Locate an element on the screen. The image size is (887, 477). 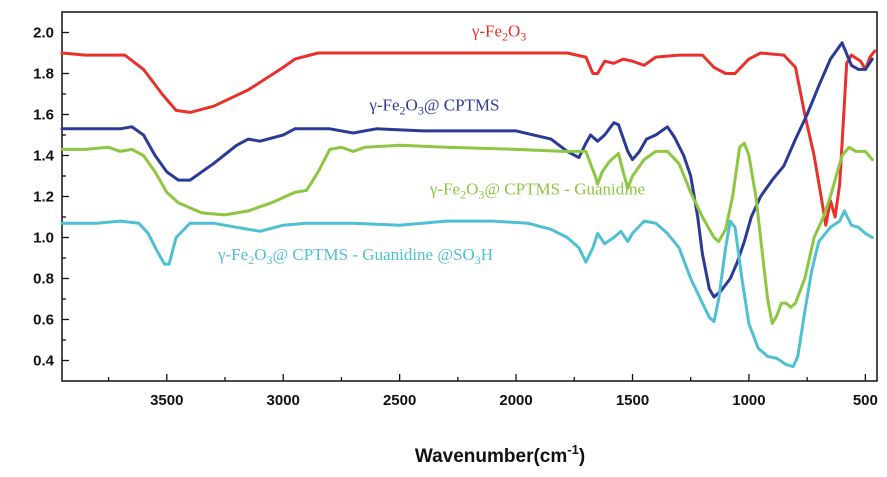
x-axis: 3500 3000 2500 2000 1500 1000 500 is located at coordinates (492, 391).